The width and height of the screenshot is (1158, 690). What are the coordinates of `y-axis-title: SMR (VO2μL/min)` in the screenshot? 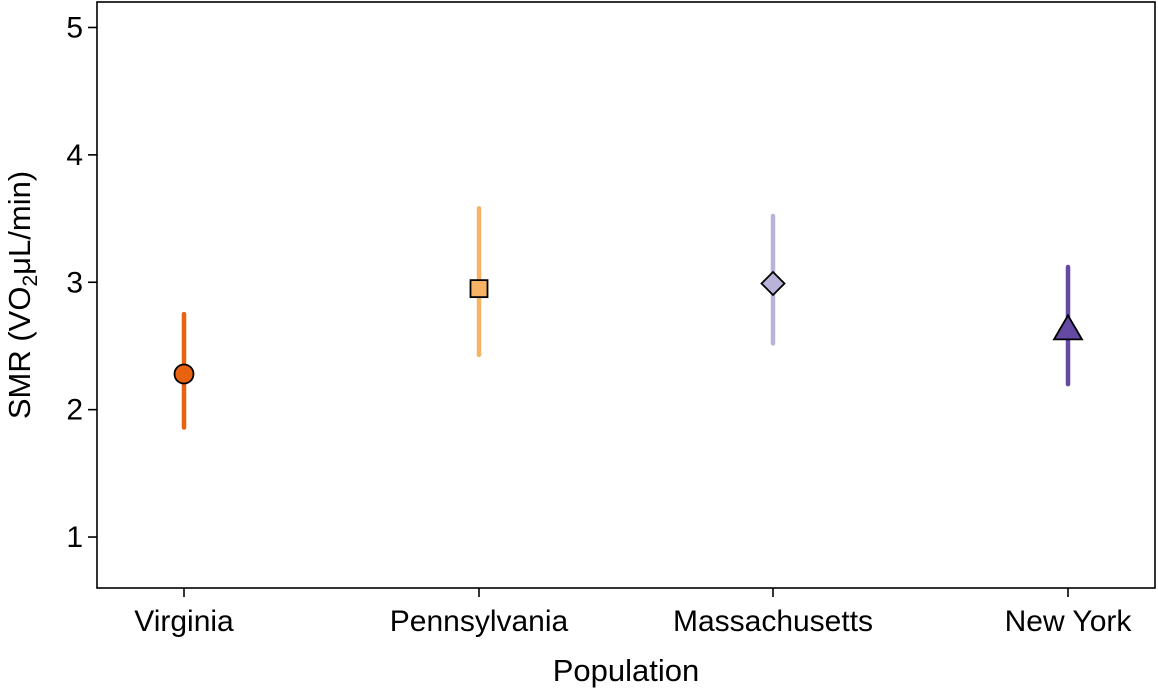 It's located at (22, 295).